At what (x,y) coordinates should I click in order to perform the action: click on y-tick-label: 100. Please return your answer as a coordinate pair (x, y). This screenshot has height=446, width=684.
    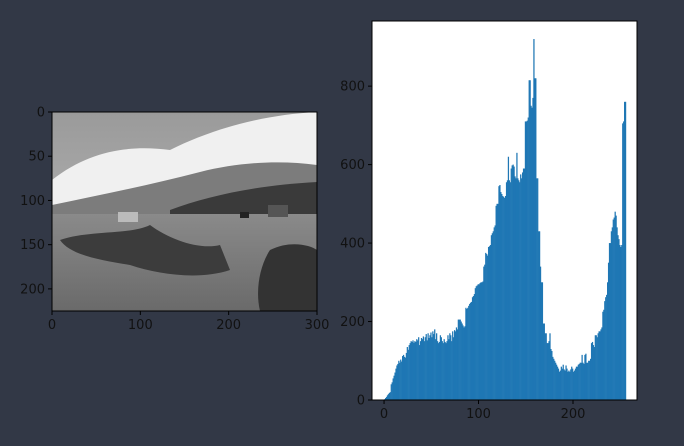
    Looking at the image, I should click on (32, 201).